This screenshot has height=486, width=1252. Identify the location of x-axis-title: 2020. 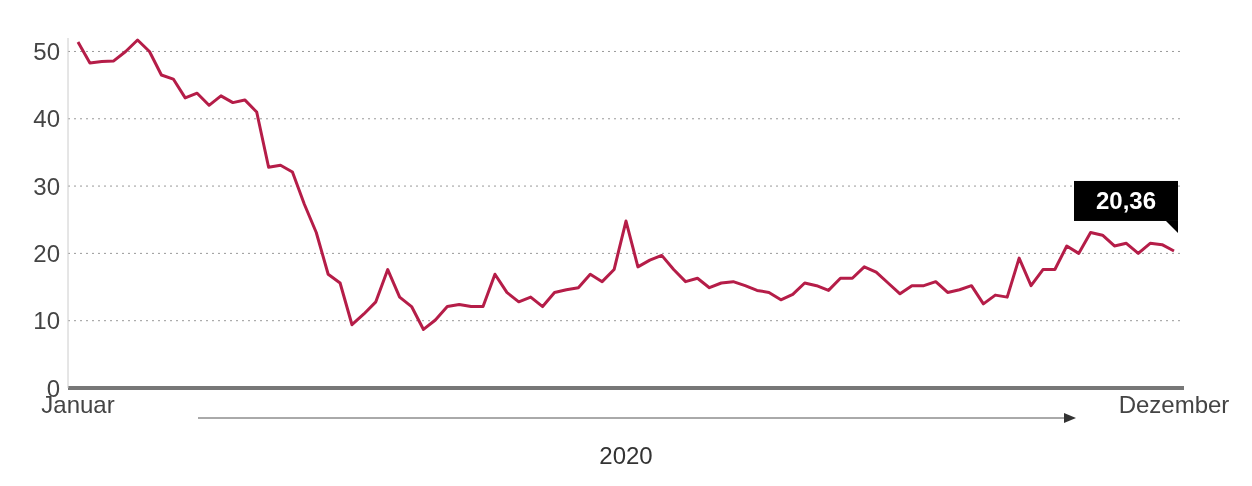
(626, 455).